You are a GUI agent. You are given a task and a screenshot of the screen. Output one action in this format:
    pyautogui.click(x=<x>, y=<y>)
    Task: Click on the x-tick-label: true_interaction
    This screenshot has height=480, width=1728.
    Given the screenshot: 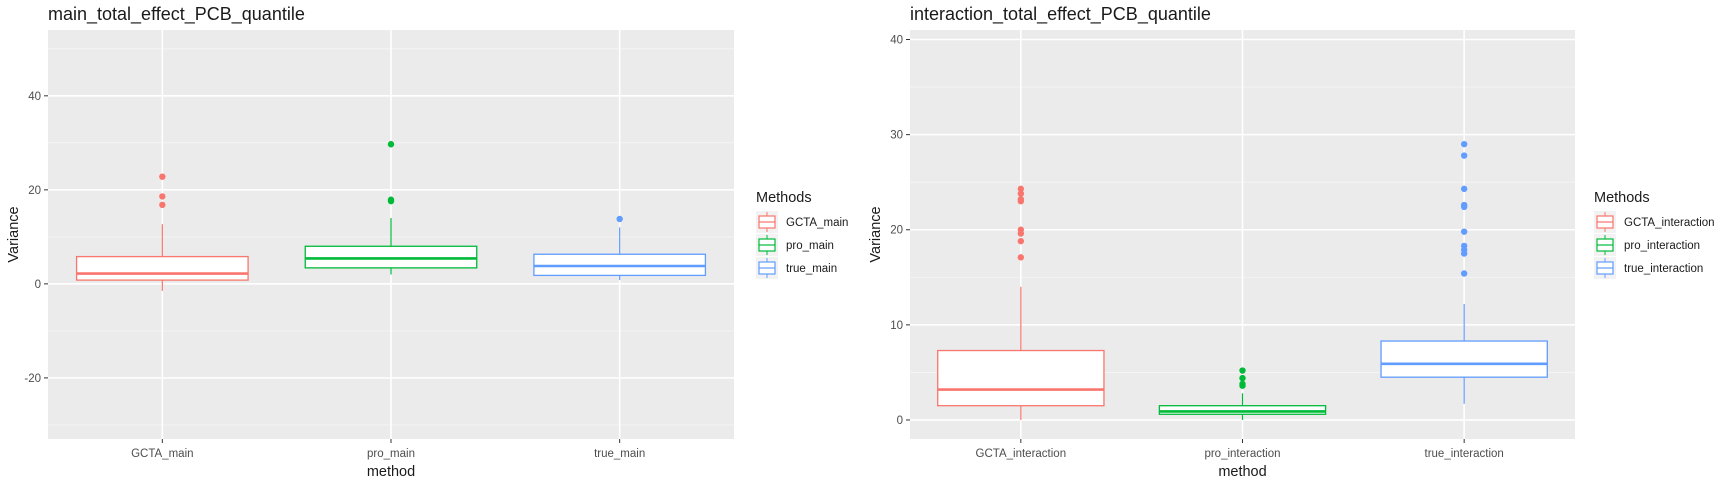 What is the action you would take?
    pyautogui.click(x=1464, y=454)
    